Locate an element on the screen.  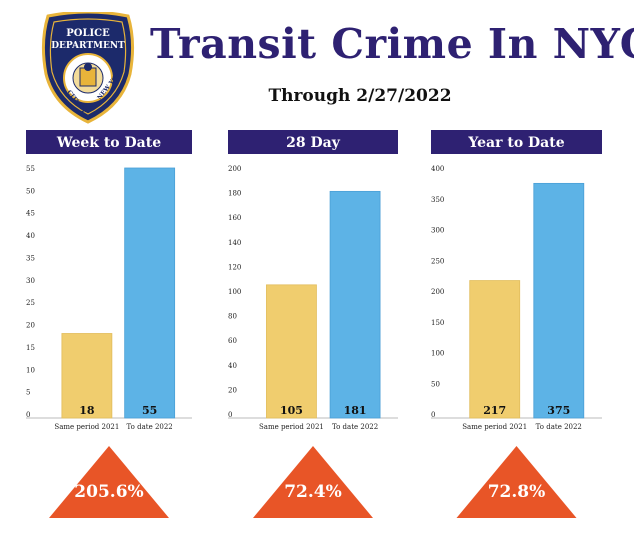
chart-1-value-label: 18 is located at coordinates (87, 410).